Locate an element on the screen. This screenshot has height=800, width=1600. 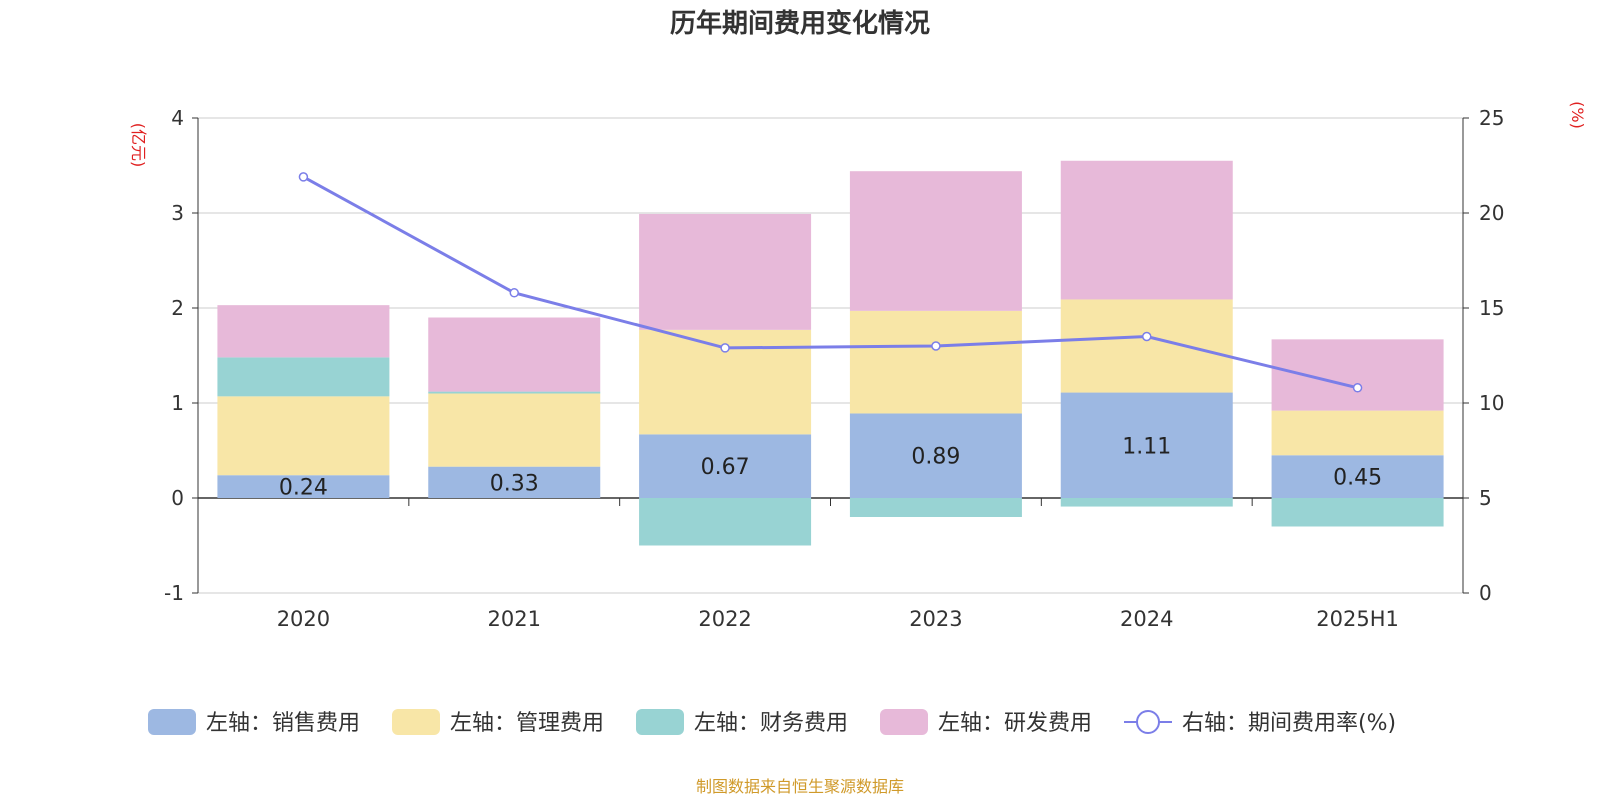
legend-label: 左轴：研发费用 is located at coordinates (1015, 723).